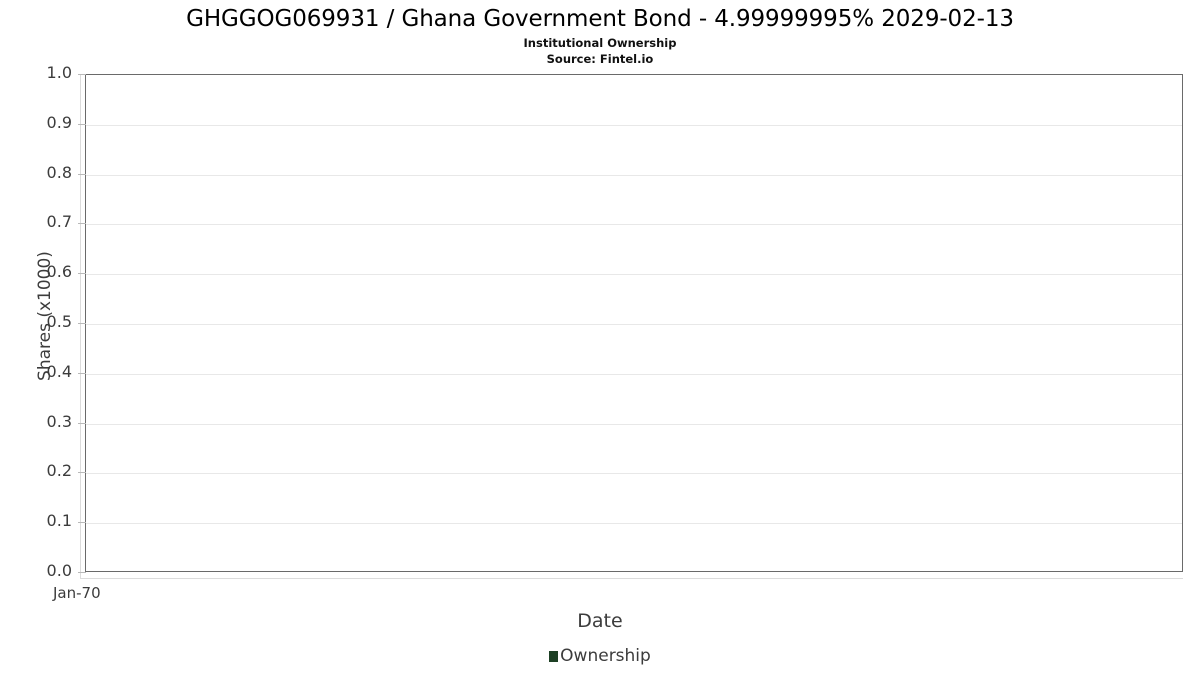 This screenshot has height=675, width=1200. I want to click on y-tick-label: 0.3, so click(59, 421).